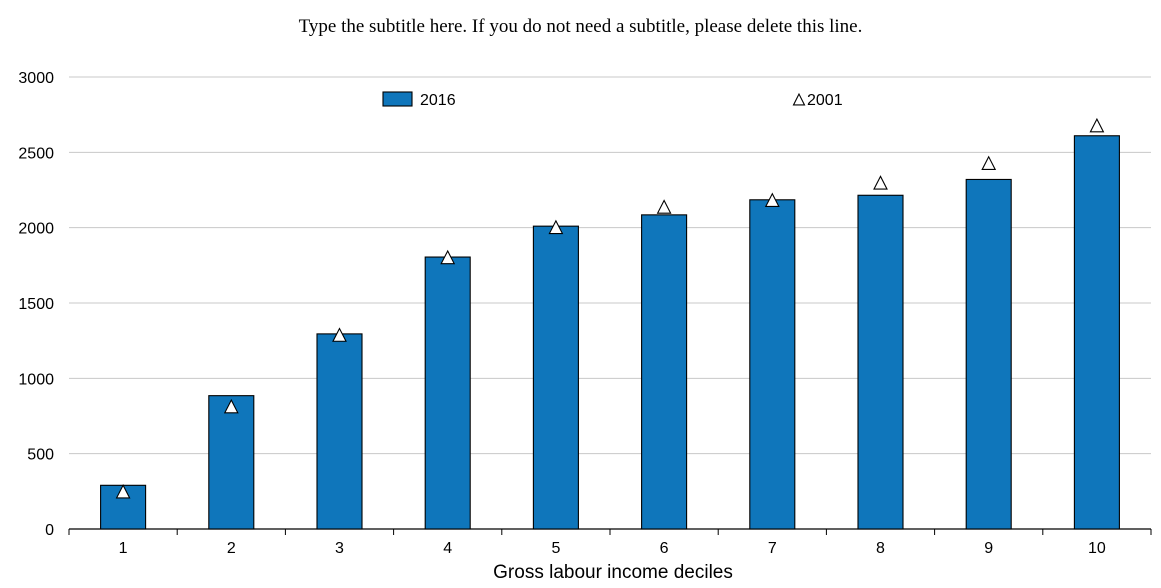 This screenshot has width=1161, height=588. Describe the element at coordinates (36, 379) in the screenshot. I see `y-tick-label: 1000` at that location.